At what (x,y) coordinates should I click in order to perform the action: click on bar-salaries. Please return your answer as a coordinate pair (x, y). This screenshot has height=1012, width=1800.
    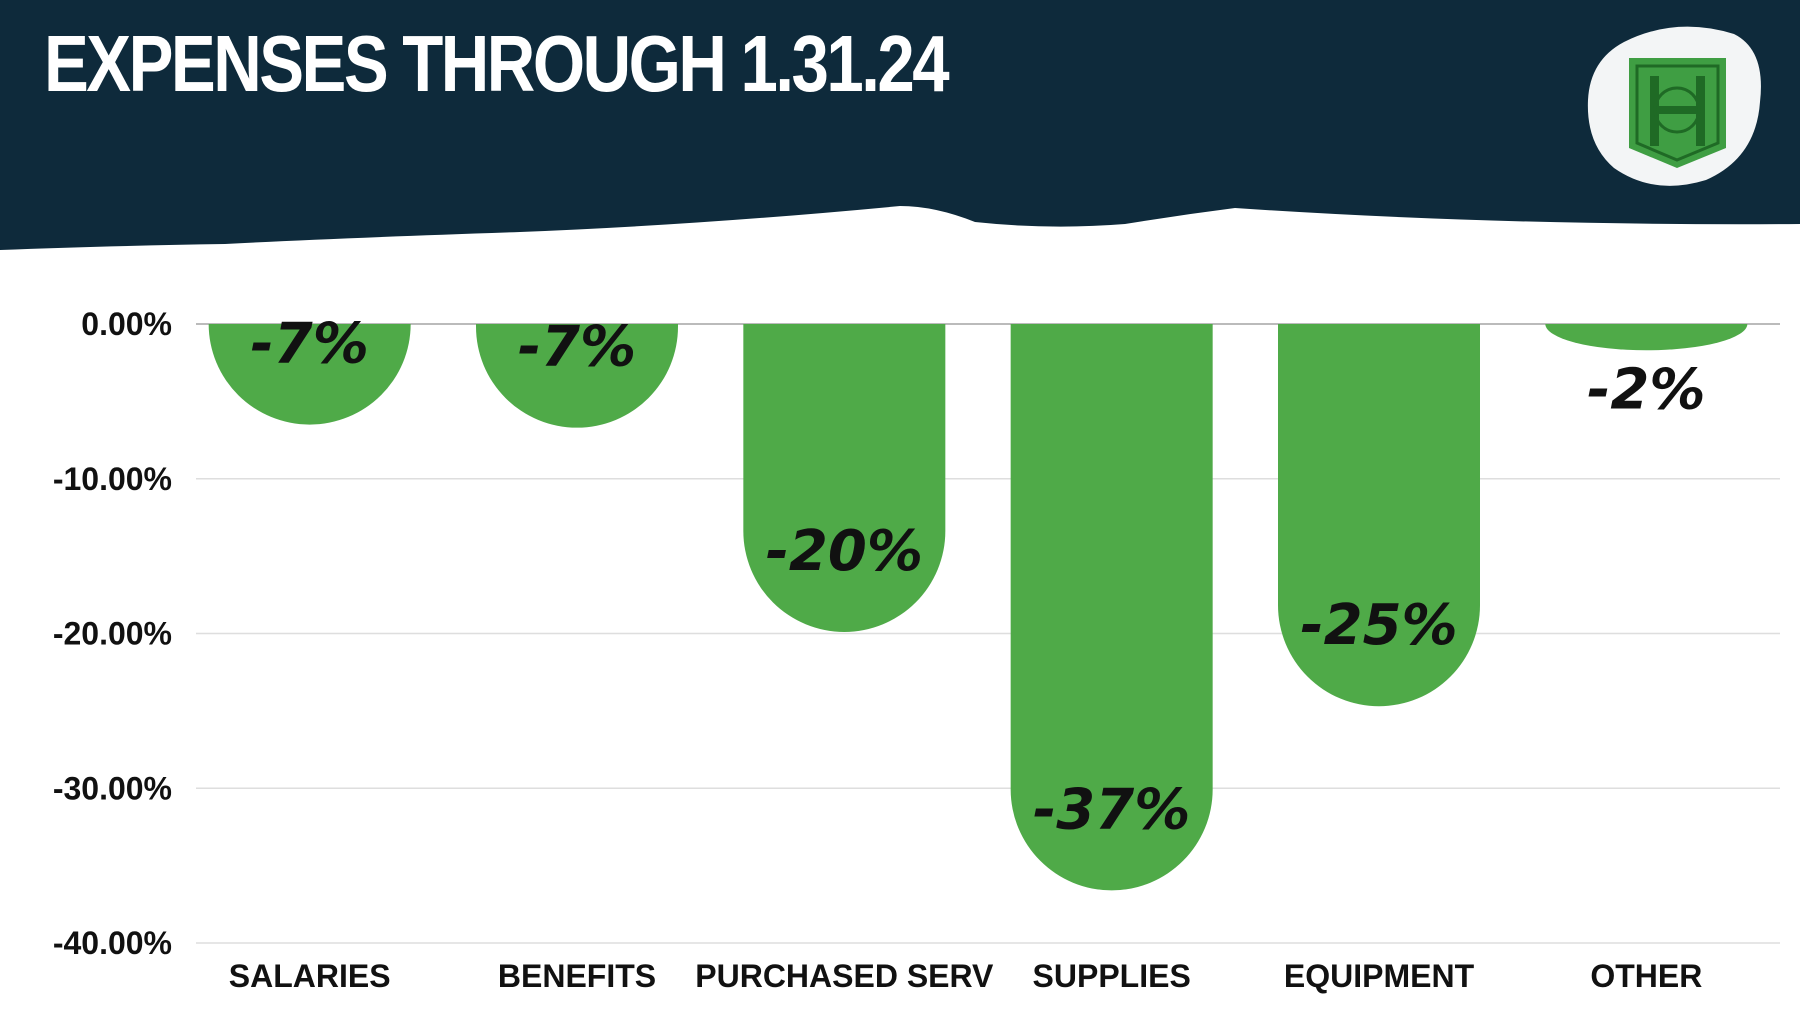
    Looking at the image, I should click on (309, 374).